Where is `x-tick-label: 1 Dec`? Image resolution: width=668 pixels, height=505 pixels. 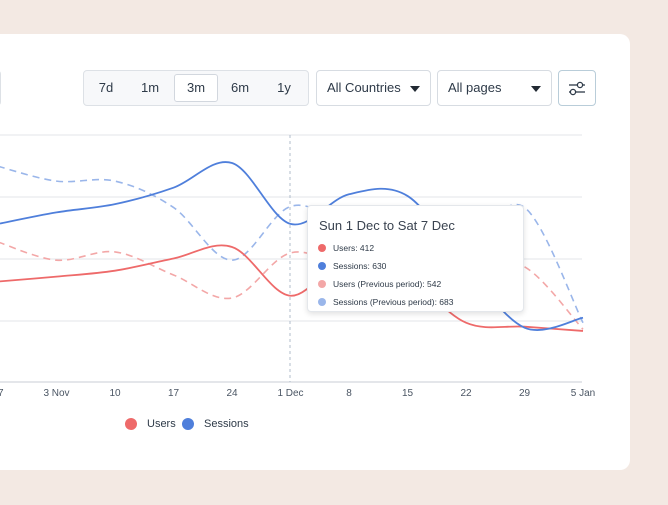
x-tick-label: 1 Dec is located at coordinates (290, 393).